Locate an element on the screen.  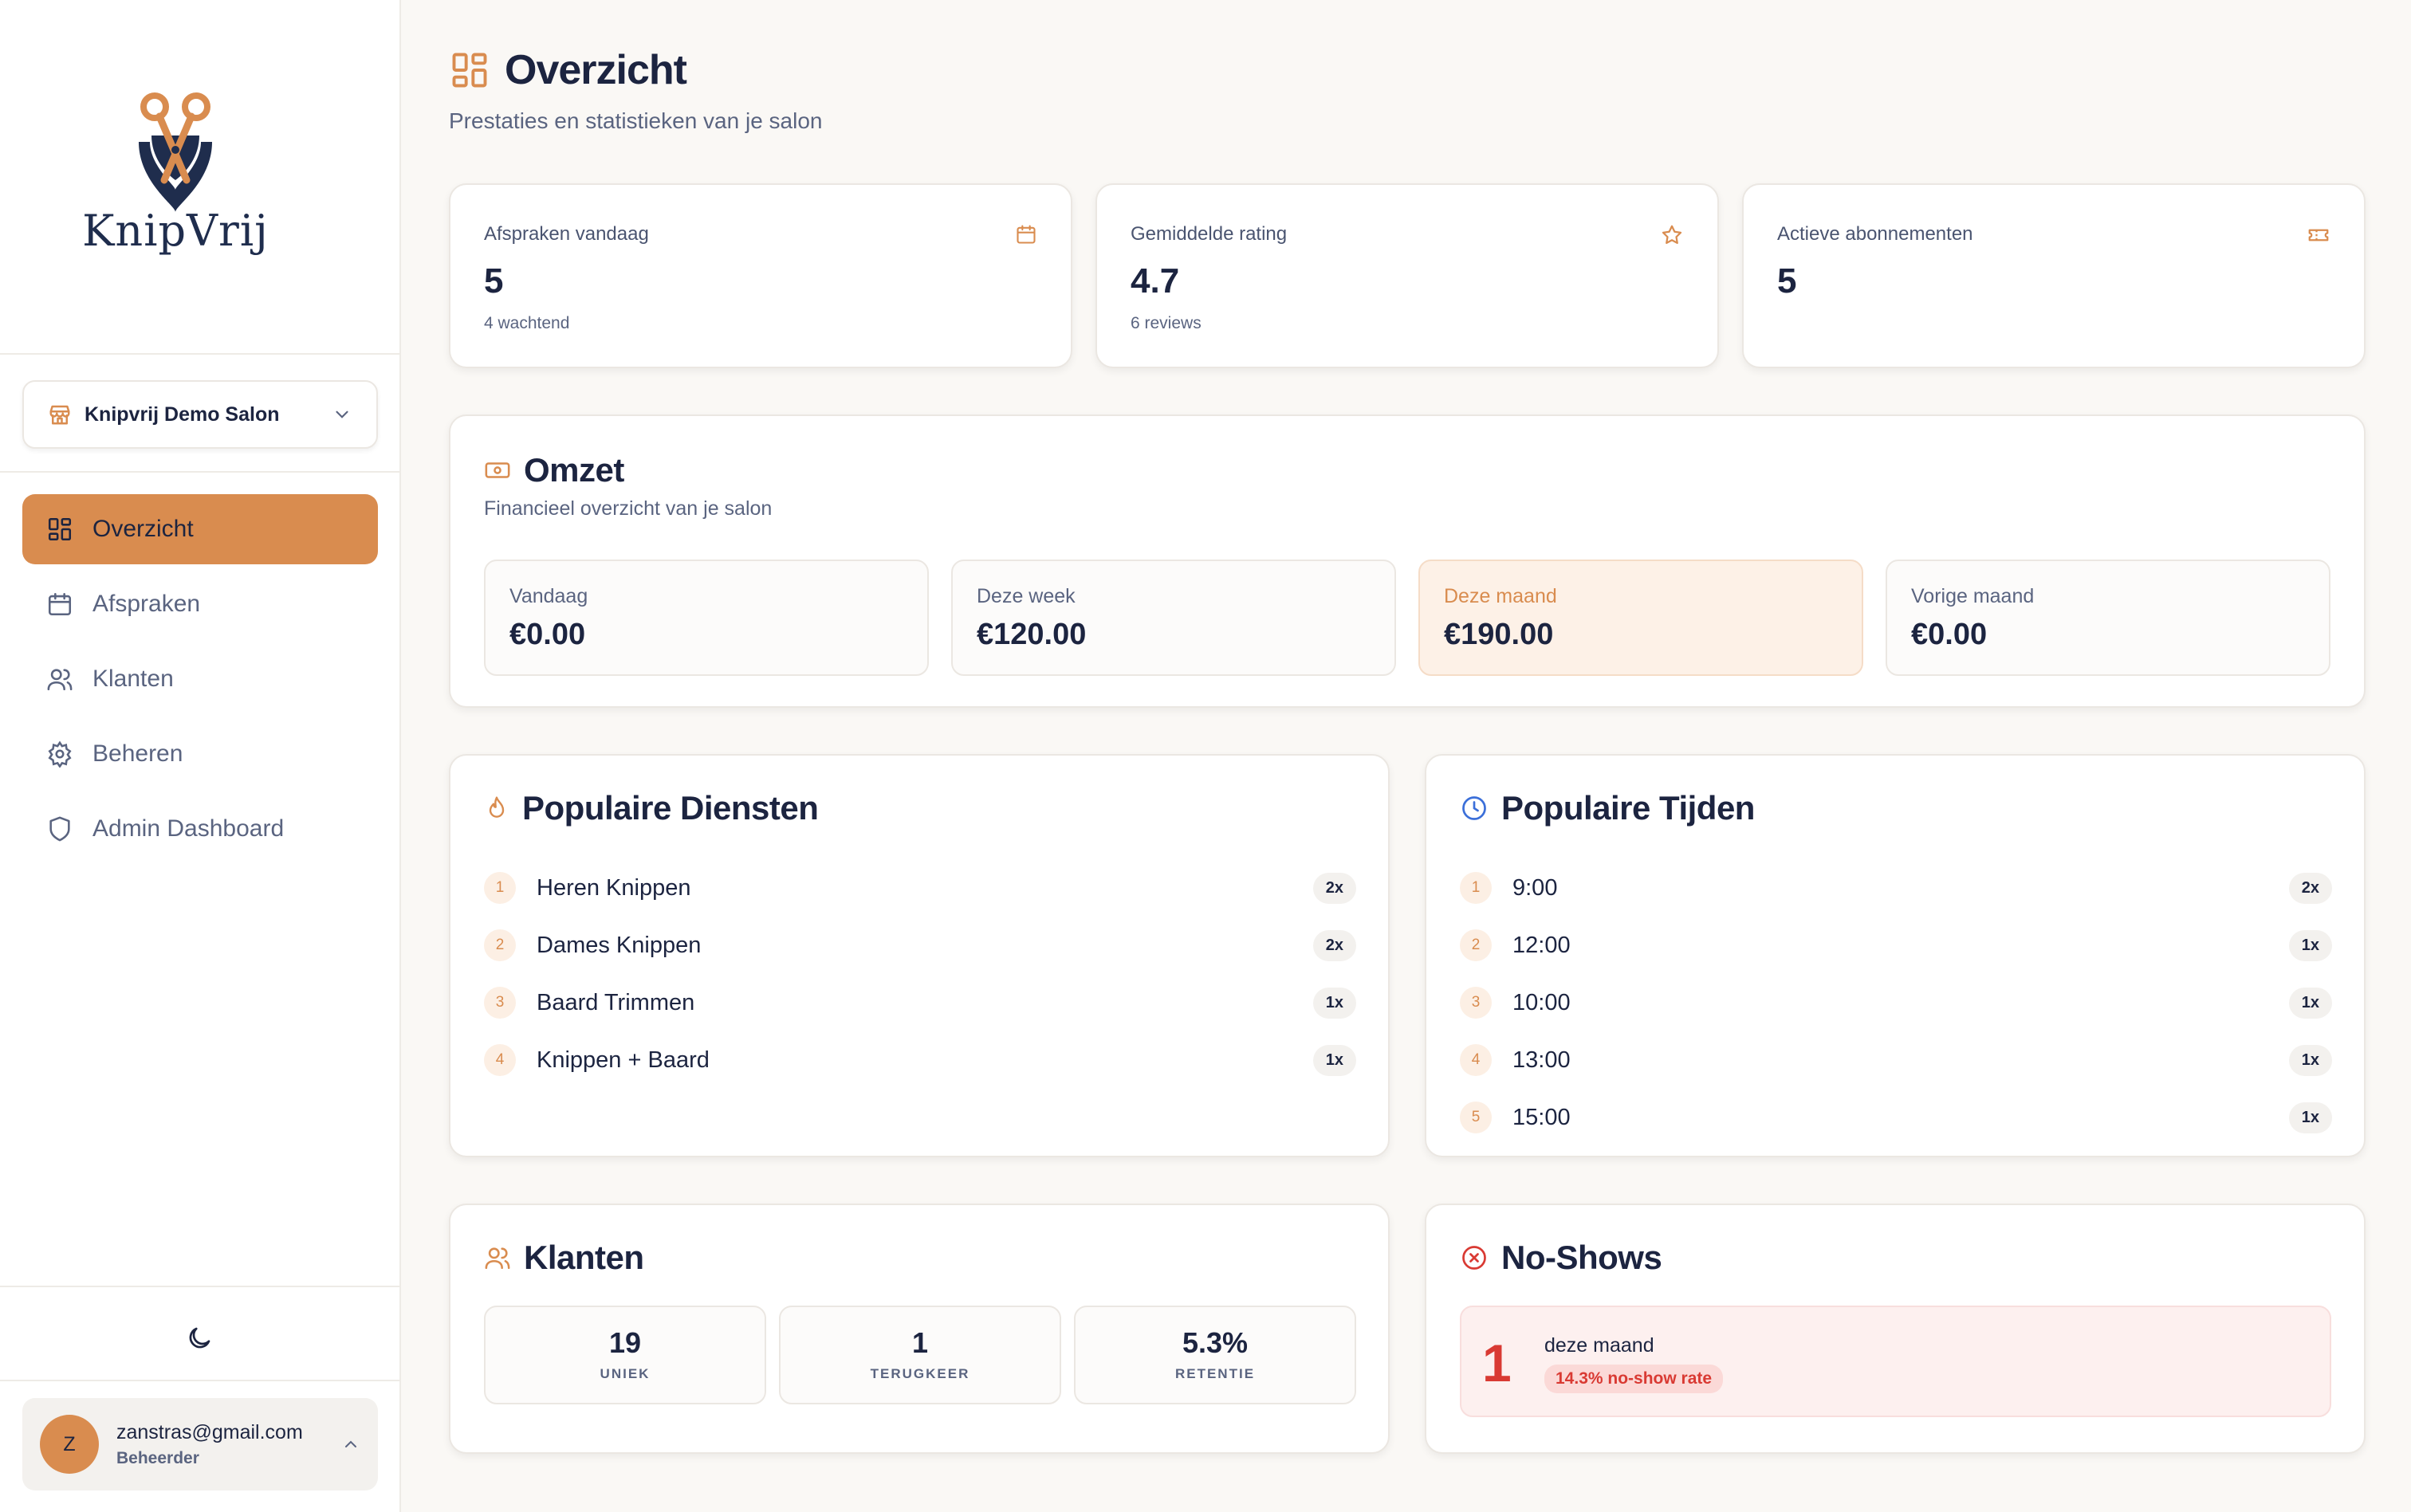
client-stat-label: RETENTIE is located at coordinates (1215, 1373).